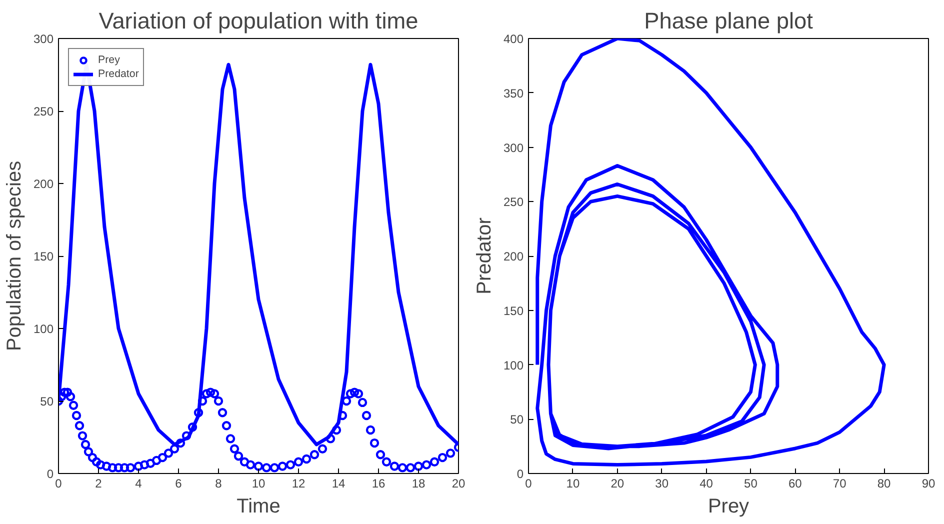 Image resolution: width=944 pixels, height=524 pixels. Describe the element at coordinates (118, 74) in the screenshot. I see `legend-label: Predator` at that location.